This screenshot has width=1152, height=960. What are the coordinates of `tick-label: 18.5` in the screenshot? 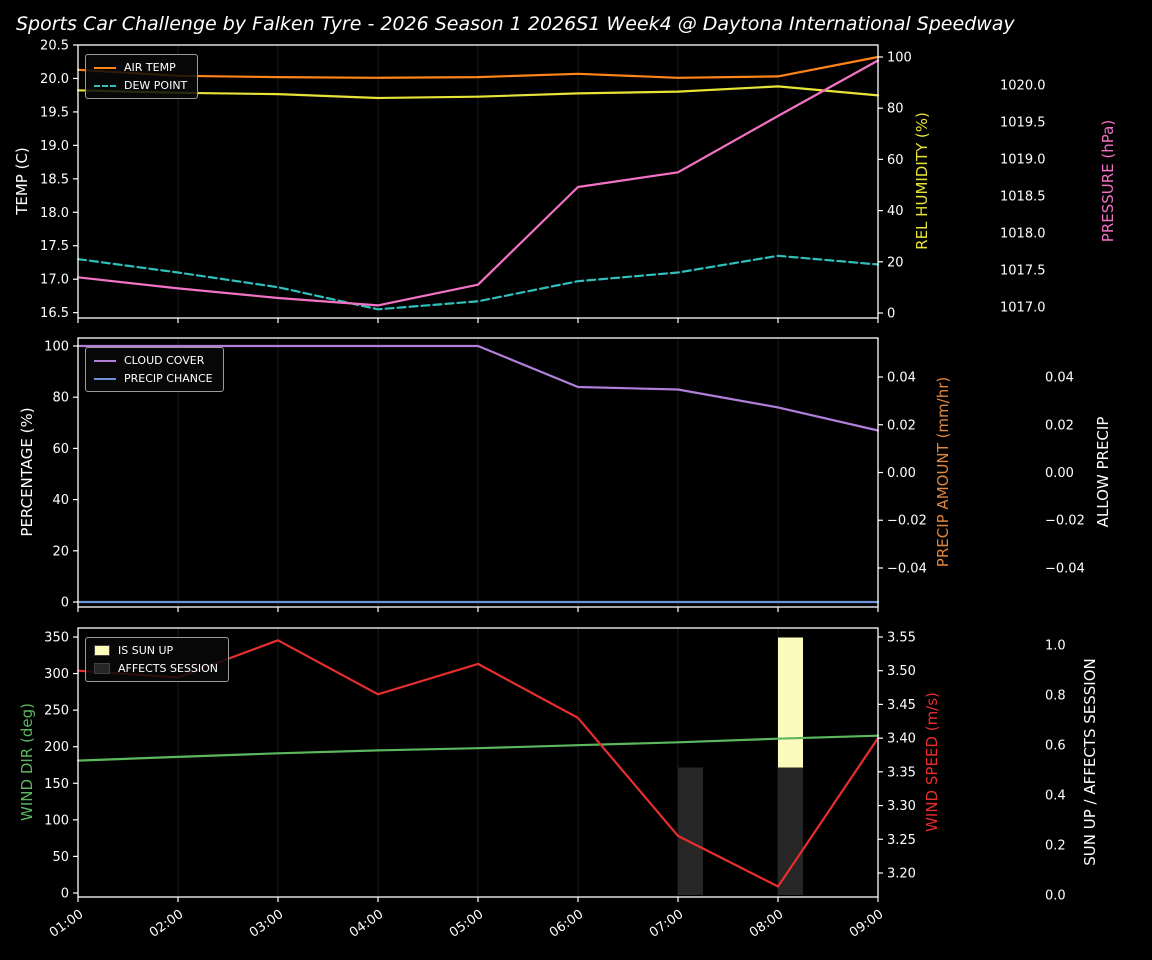 It's located at (54, 179).